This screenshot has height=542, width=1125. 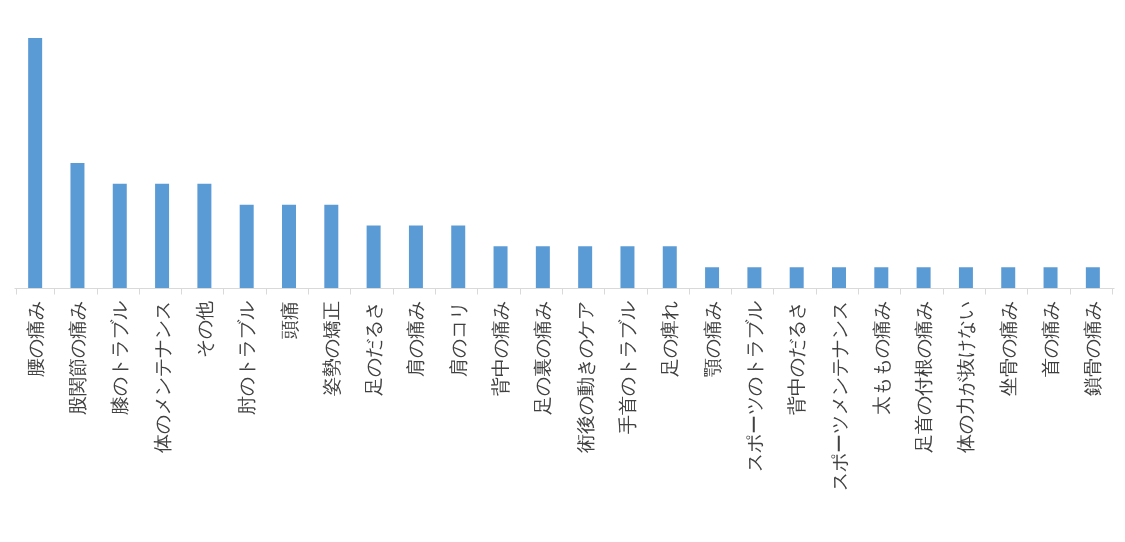 What do you see at coordinates (584, 376) in the screenshot?
I see `x-tick-label: 術後の動きのケア` at bounding box center [584, 376].